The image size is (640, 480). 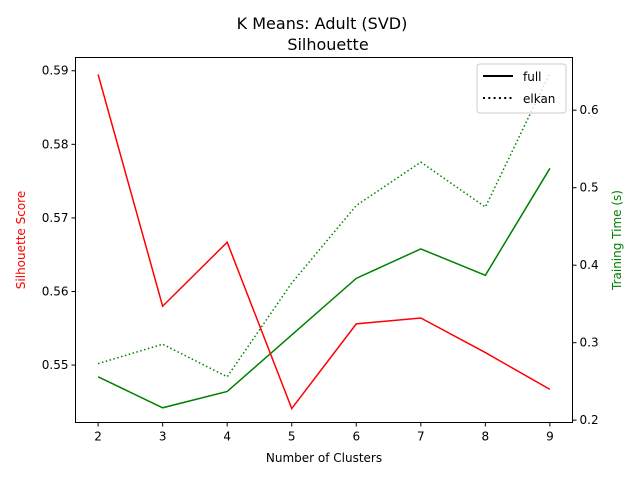 What do you see at coordinates (421, 437) in the screenshot?
I see `x-tick-label: 7` at bounding box center [421, 437].